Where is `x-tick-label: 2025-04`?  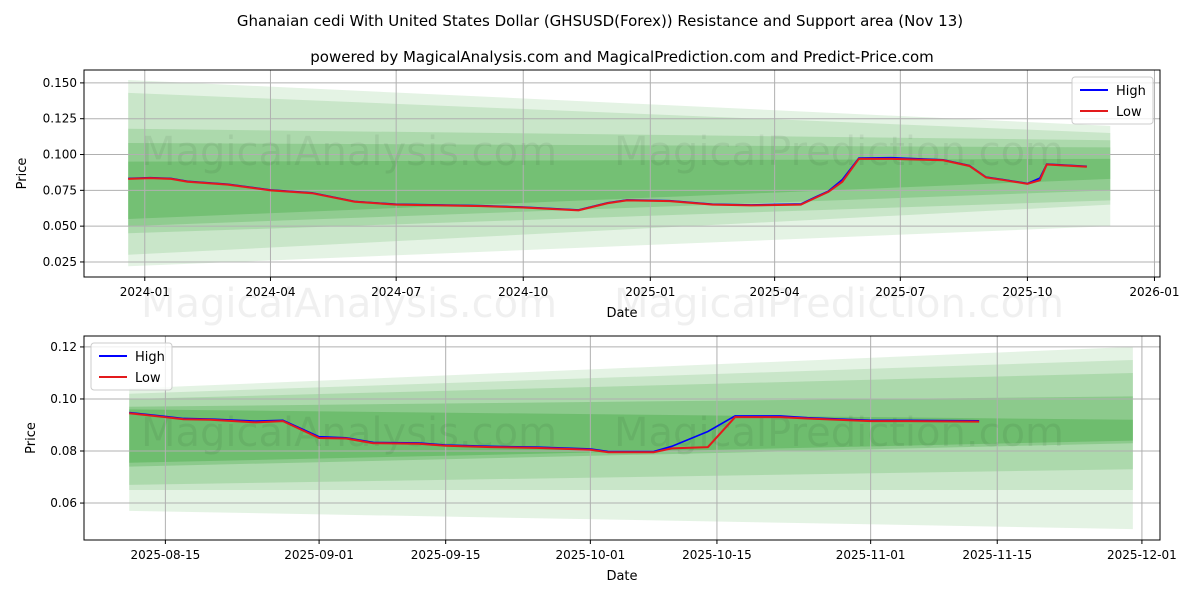 x-tick-label: 2025-04 is located at coordinates (775, 292).